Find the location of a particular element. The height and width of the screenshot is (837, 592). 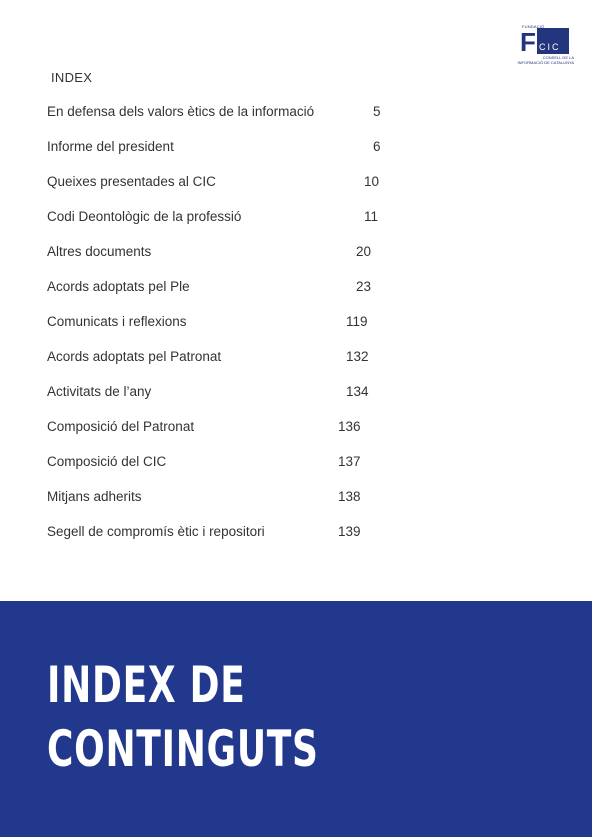

banner-title-line2: CONTINGUTS is located at coordinates (183, 749).